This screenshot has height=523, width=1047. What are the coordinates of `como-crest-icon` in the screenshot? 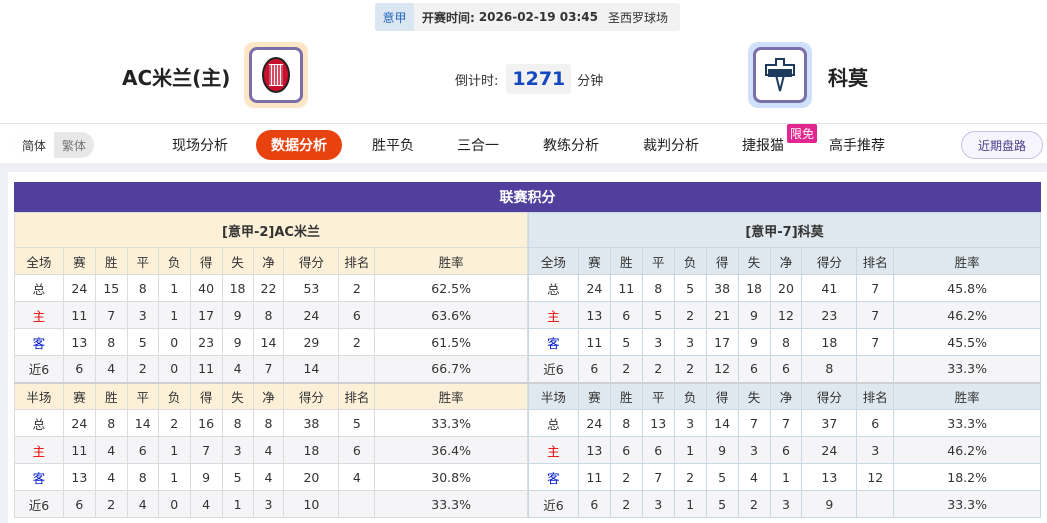 It's located at (780, 75).